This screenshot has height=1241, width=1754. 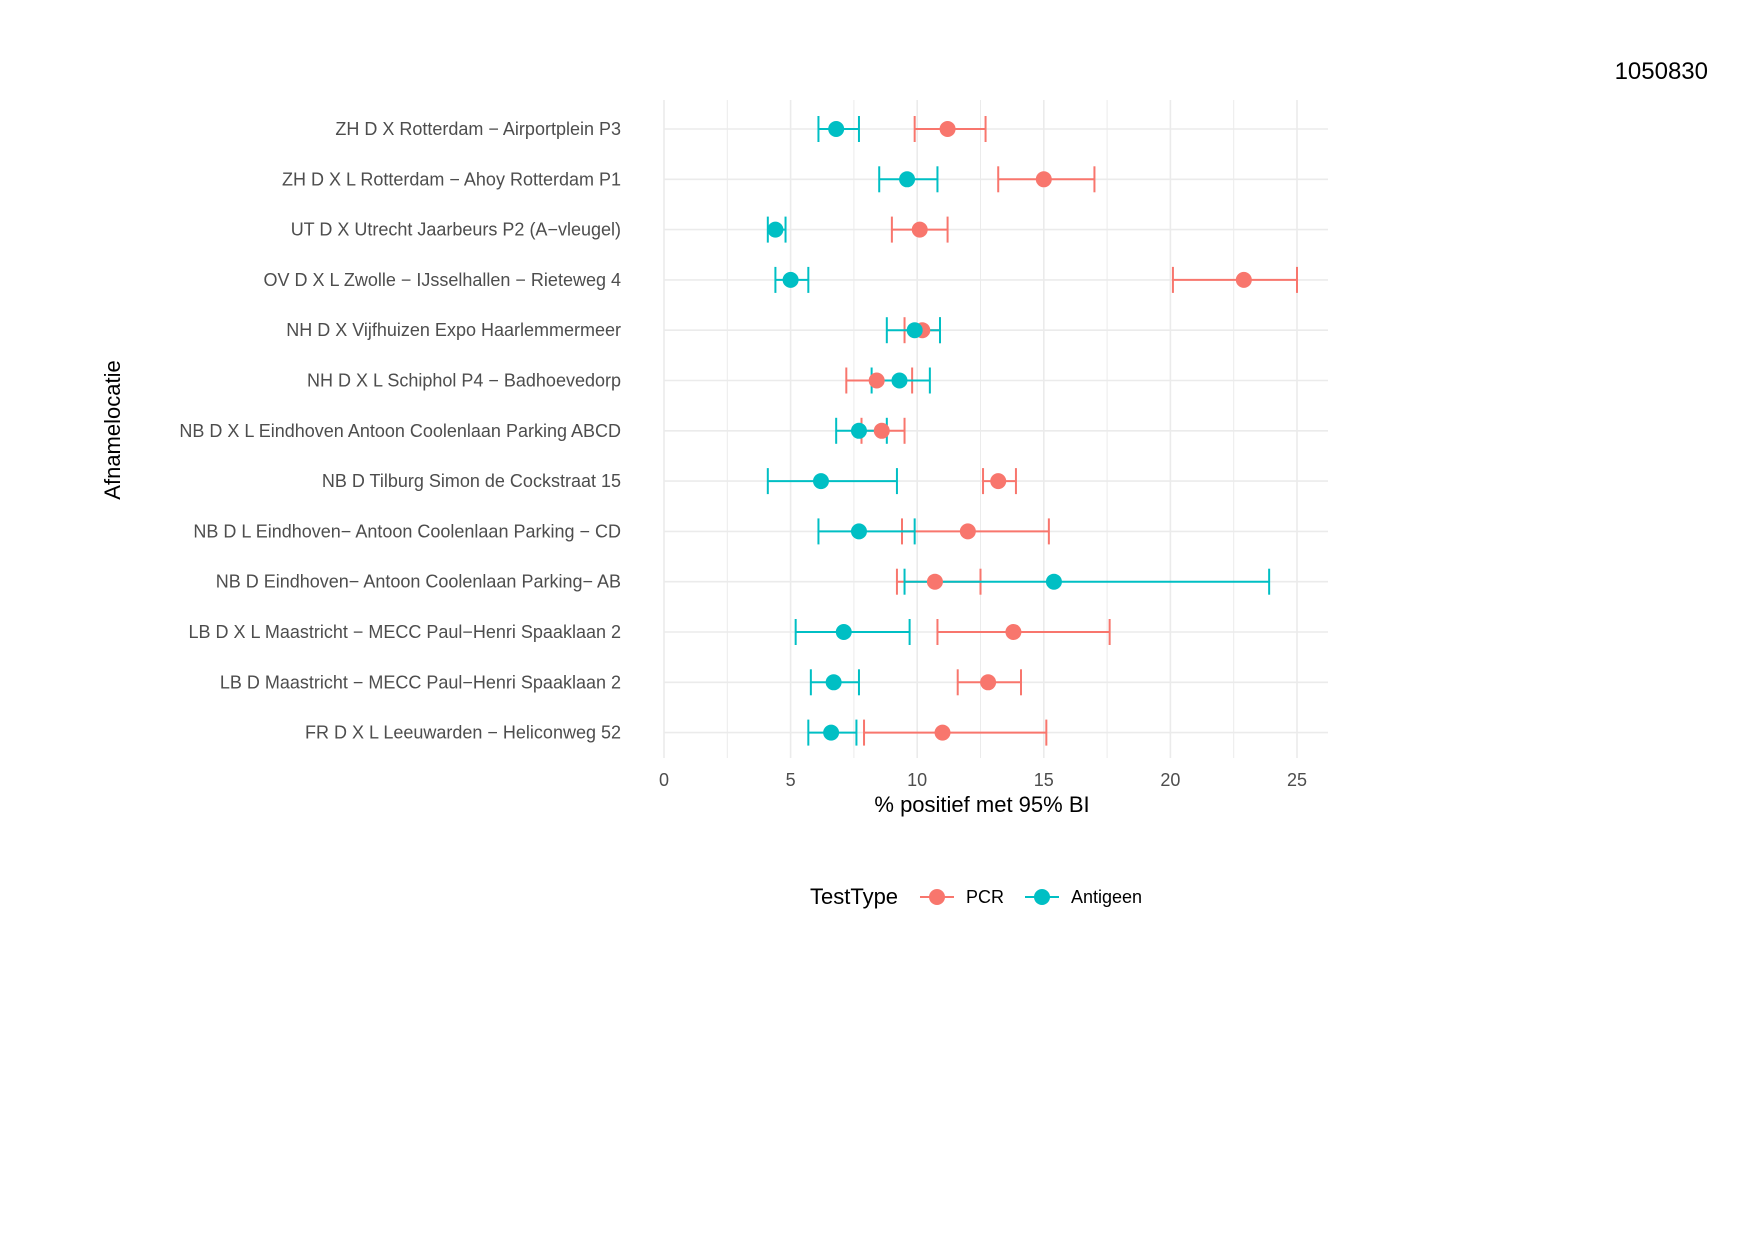 What do you see at coordinates (791, 780) in the screenshot?
I see `x-tick-label: 5` at bounding box center [791, 780].